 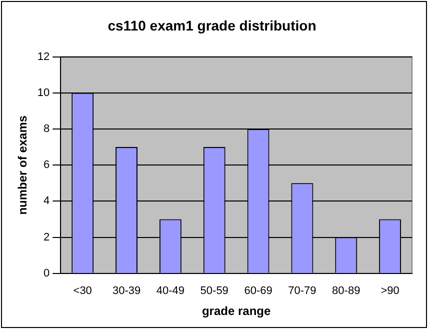 I want to click on x-tick-label: 60-69, so click(x=258, y=291).